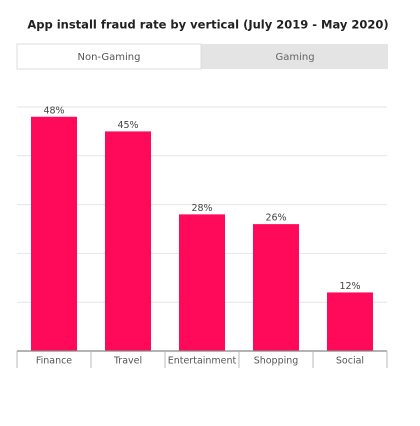 The image size is (420, 426). I want to click on value-label: 48%, so click(53, 110).